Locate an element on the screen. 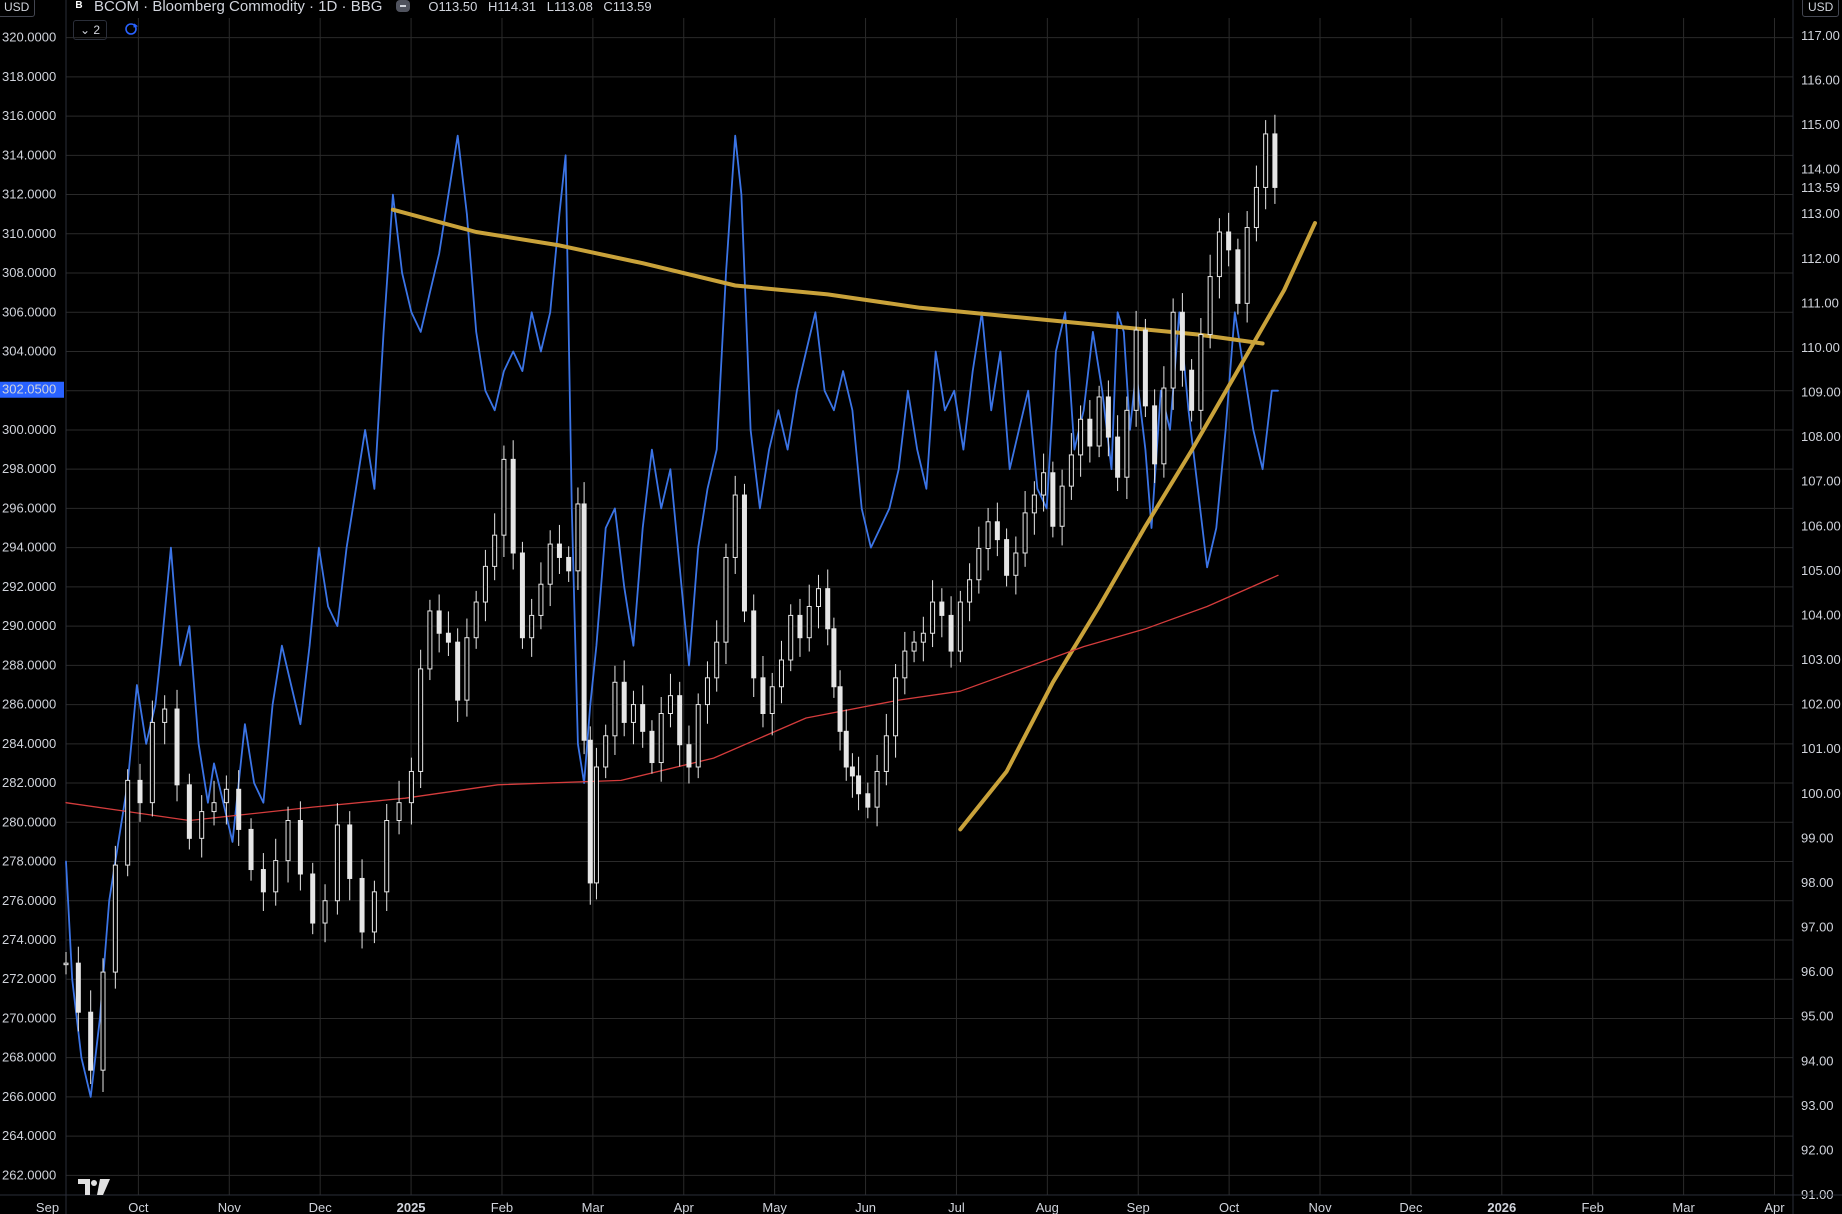  right-tick-label: 116.00 is located at coordinates (1820, 79).